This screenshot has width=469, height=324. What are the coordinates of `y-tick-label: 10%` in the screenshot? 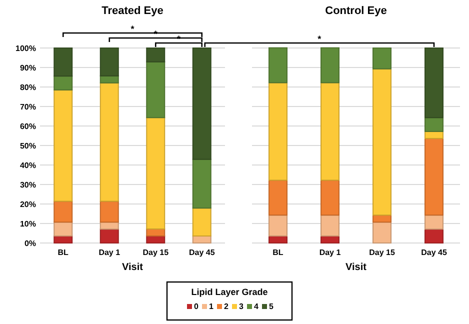 It's located at (28, 223).